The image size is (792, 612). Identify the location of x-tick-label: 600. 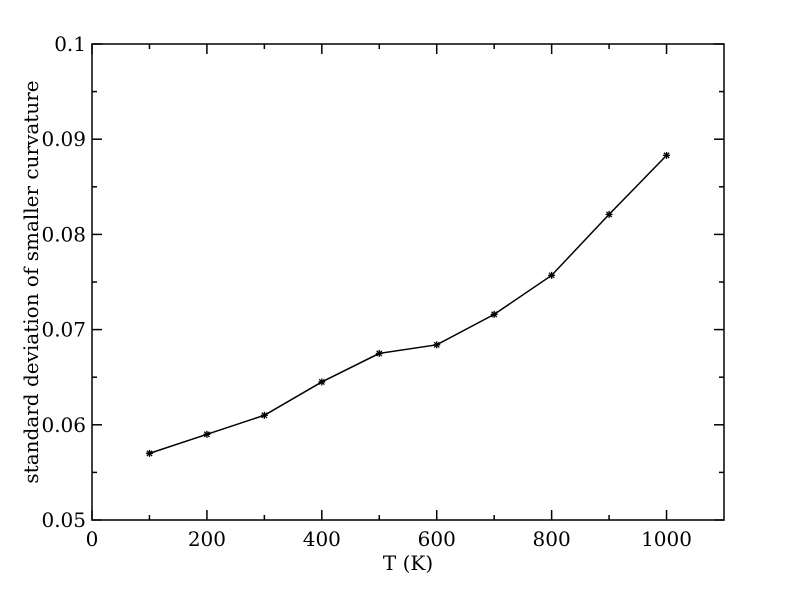
(437, 539).